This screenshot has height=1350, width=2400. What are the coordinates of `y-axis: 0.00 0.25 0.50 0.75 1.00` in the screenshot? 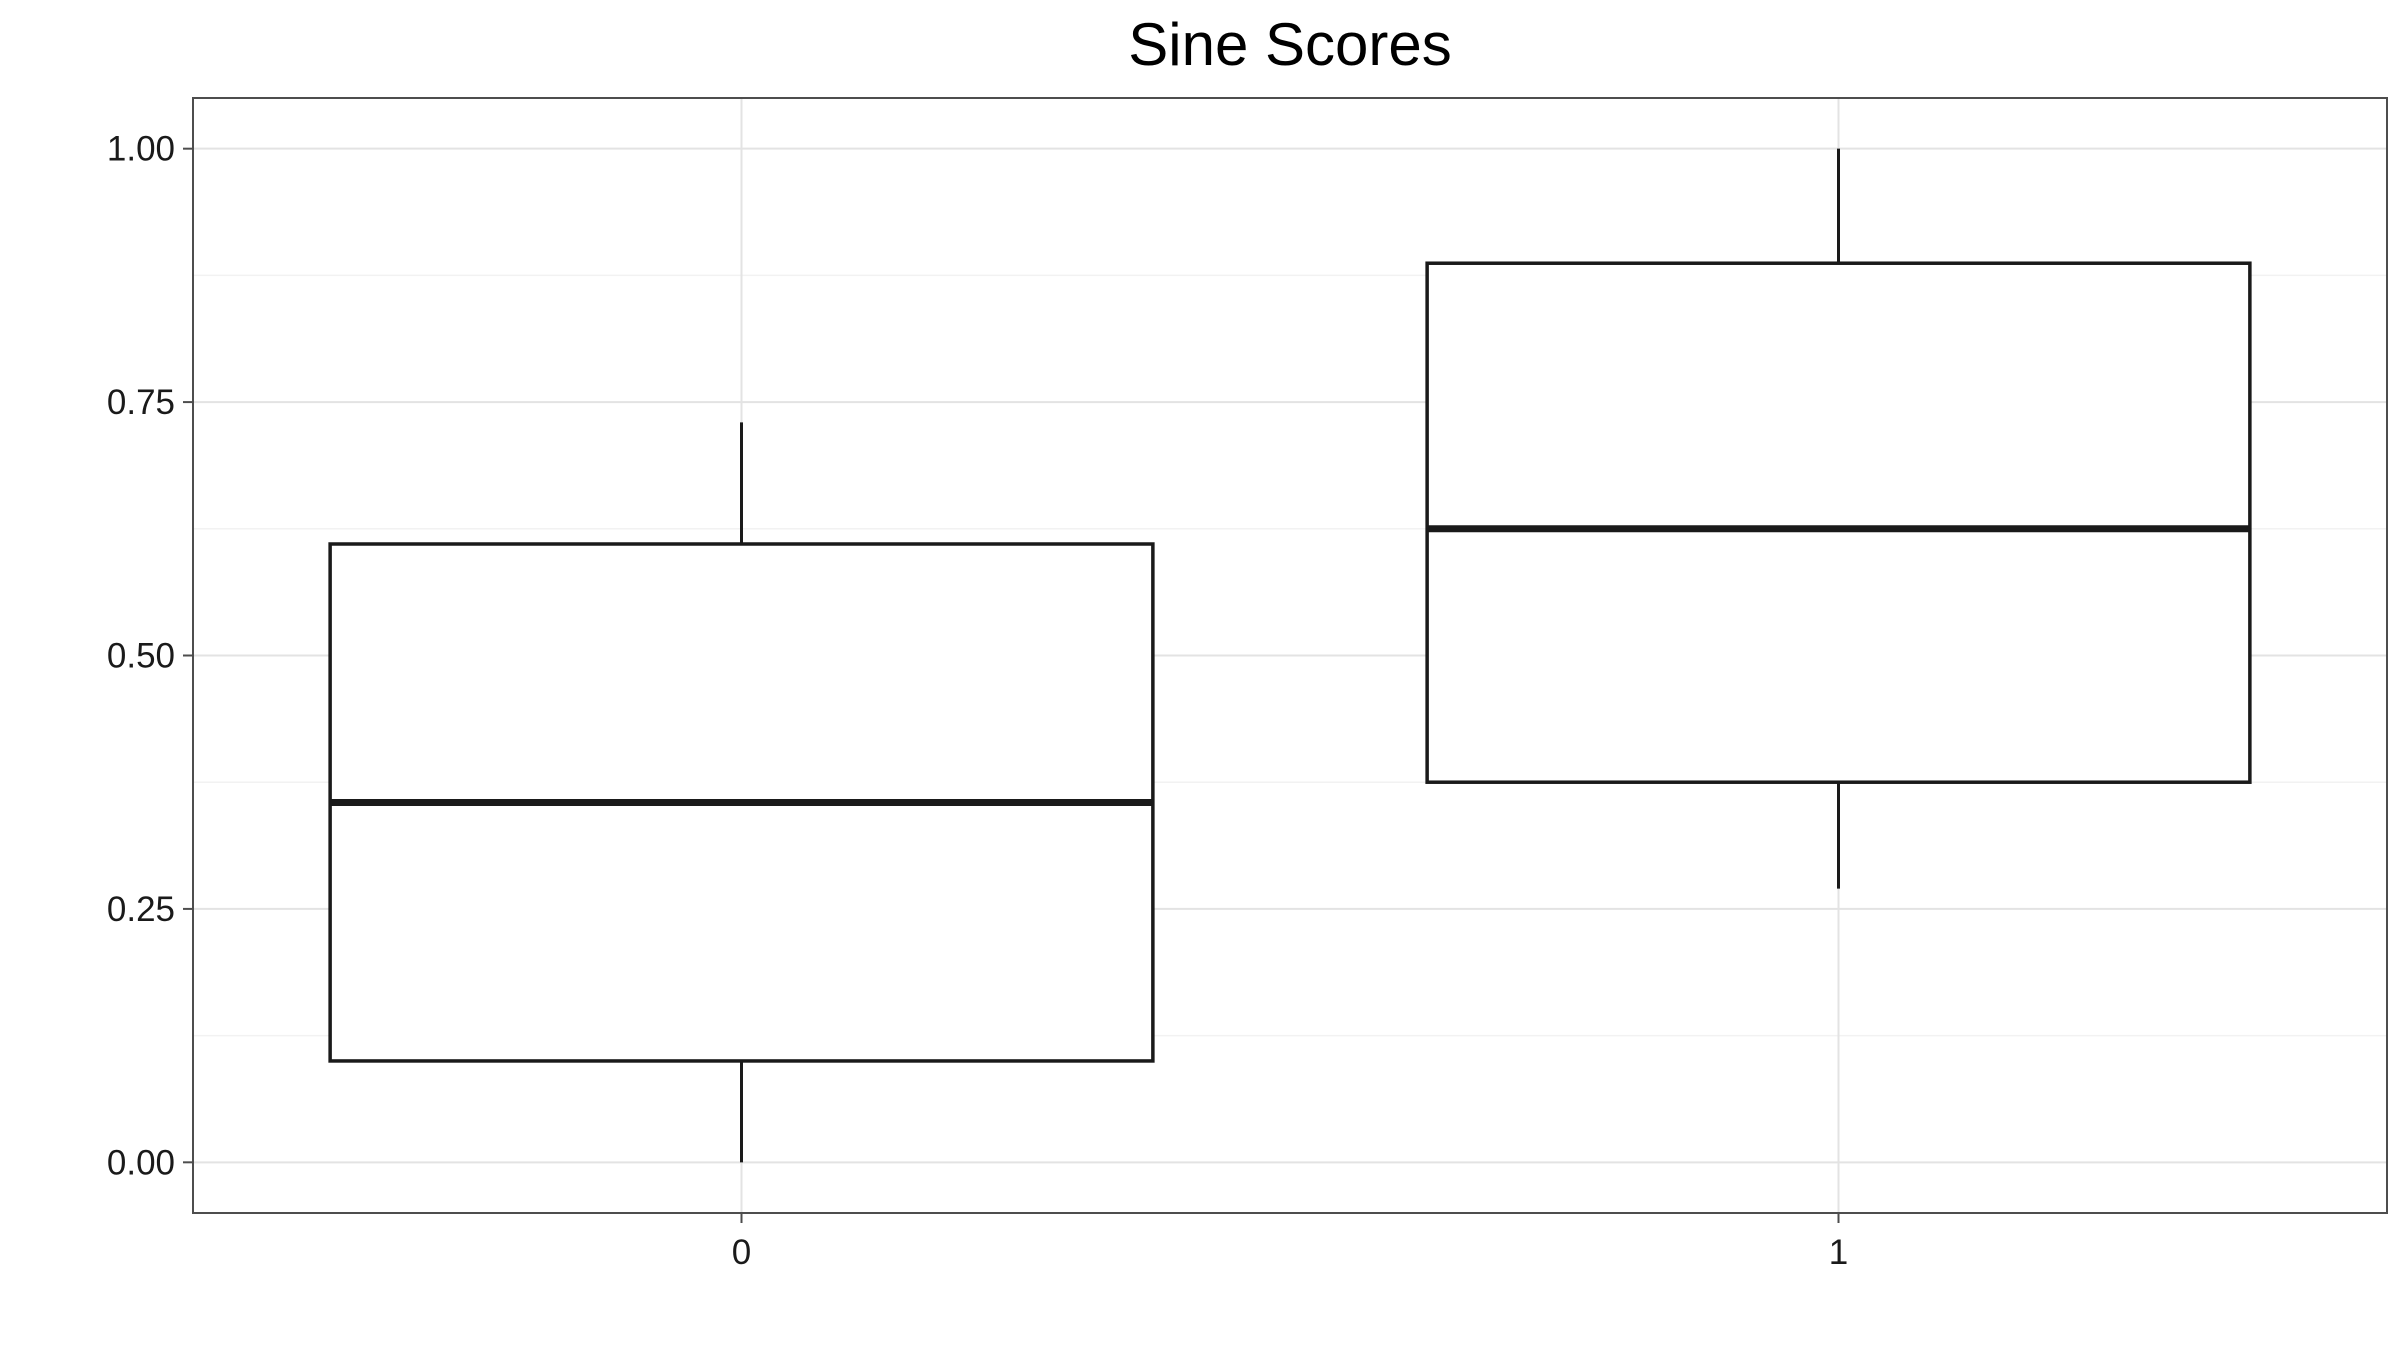 It's located at (150, 656).